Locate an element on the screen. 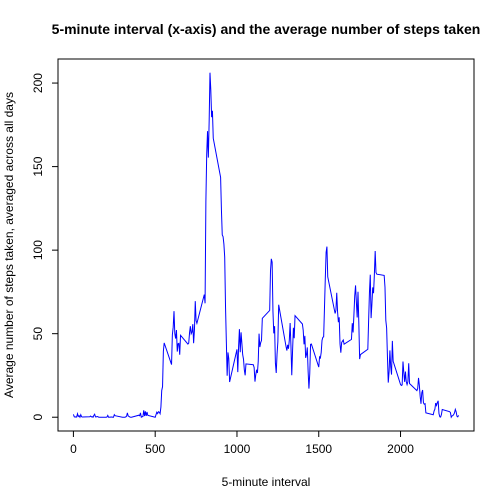 Image resolution: width=504 pixels, height=504 pixels. x-axis-label: 5-minute interval is located at coordinates (266, 482).